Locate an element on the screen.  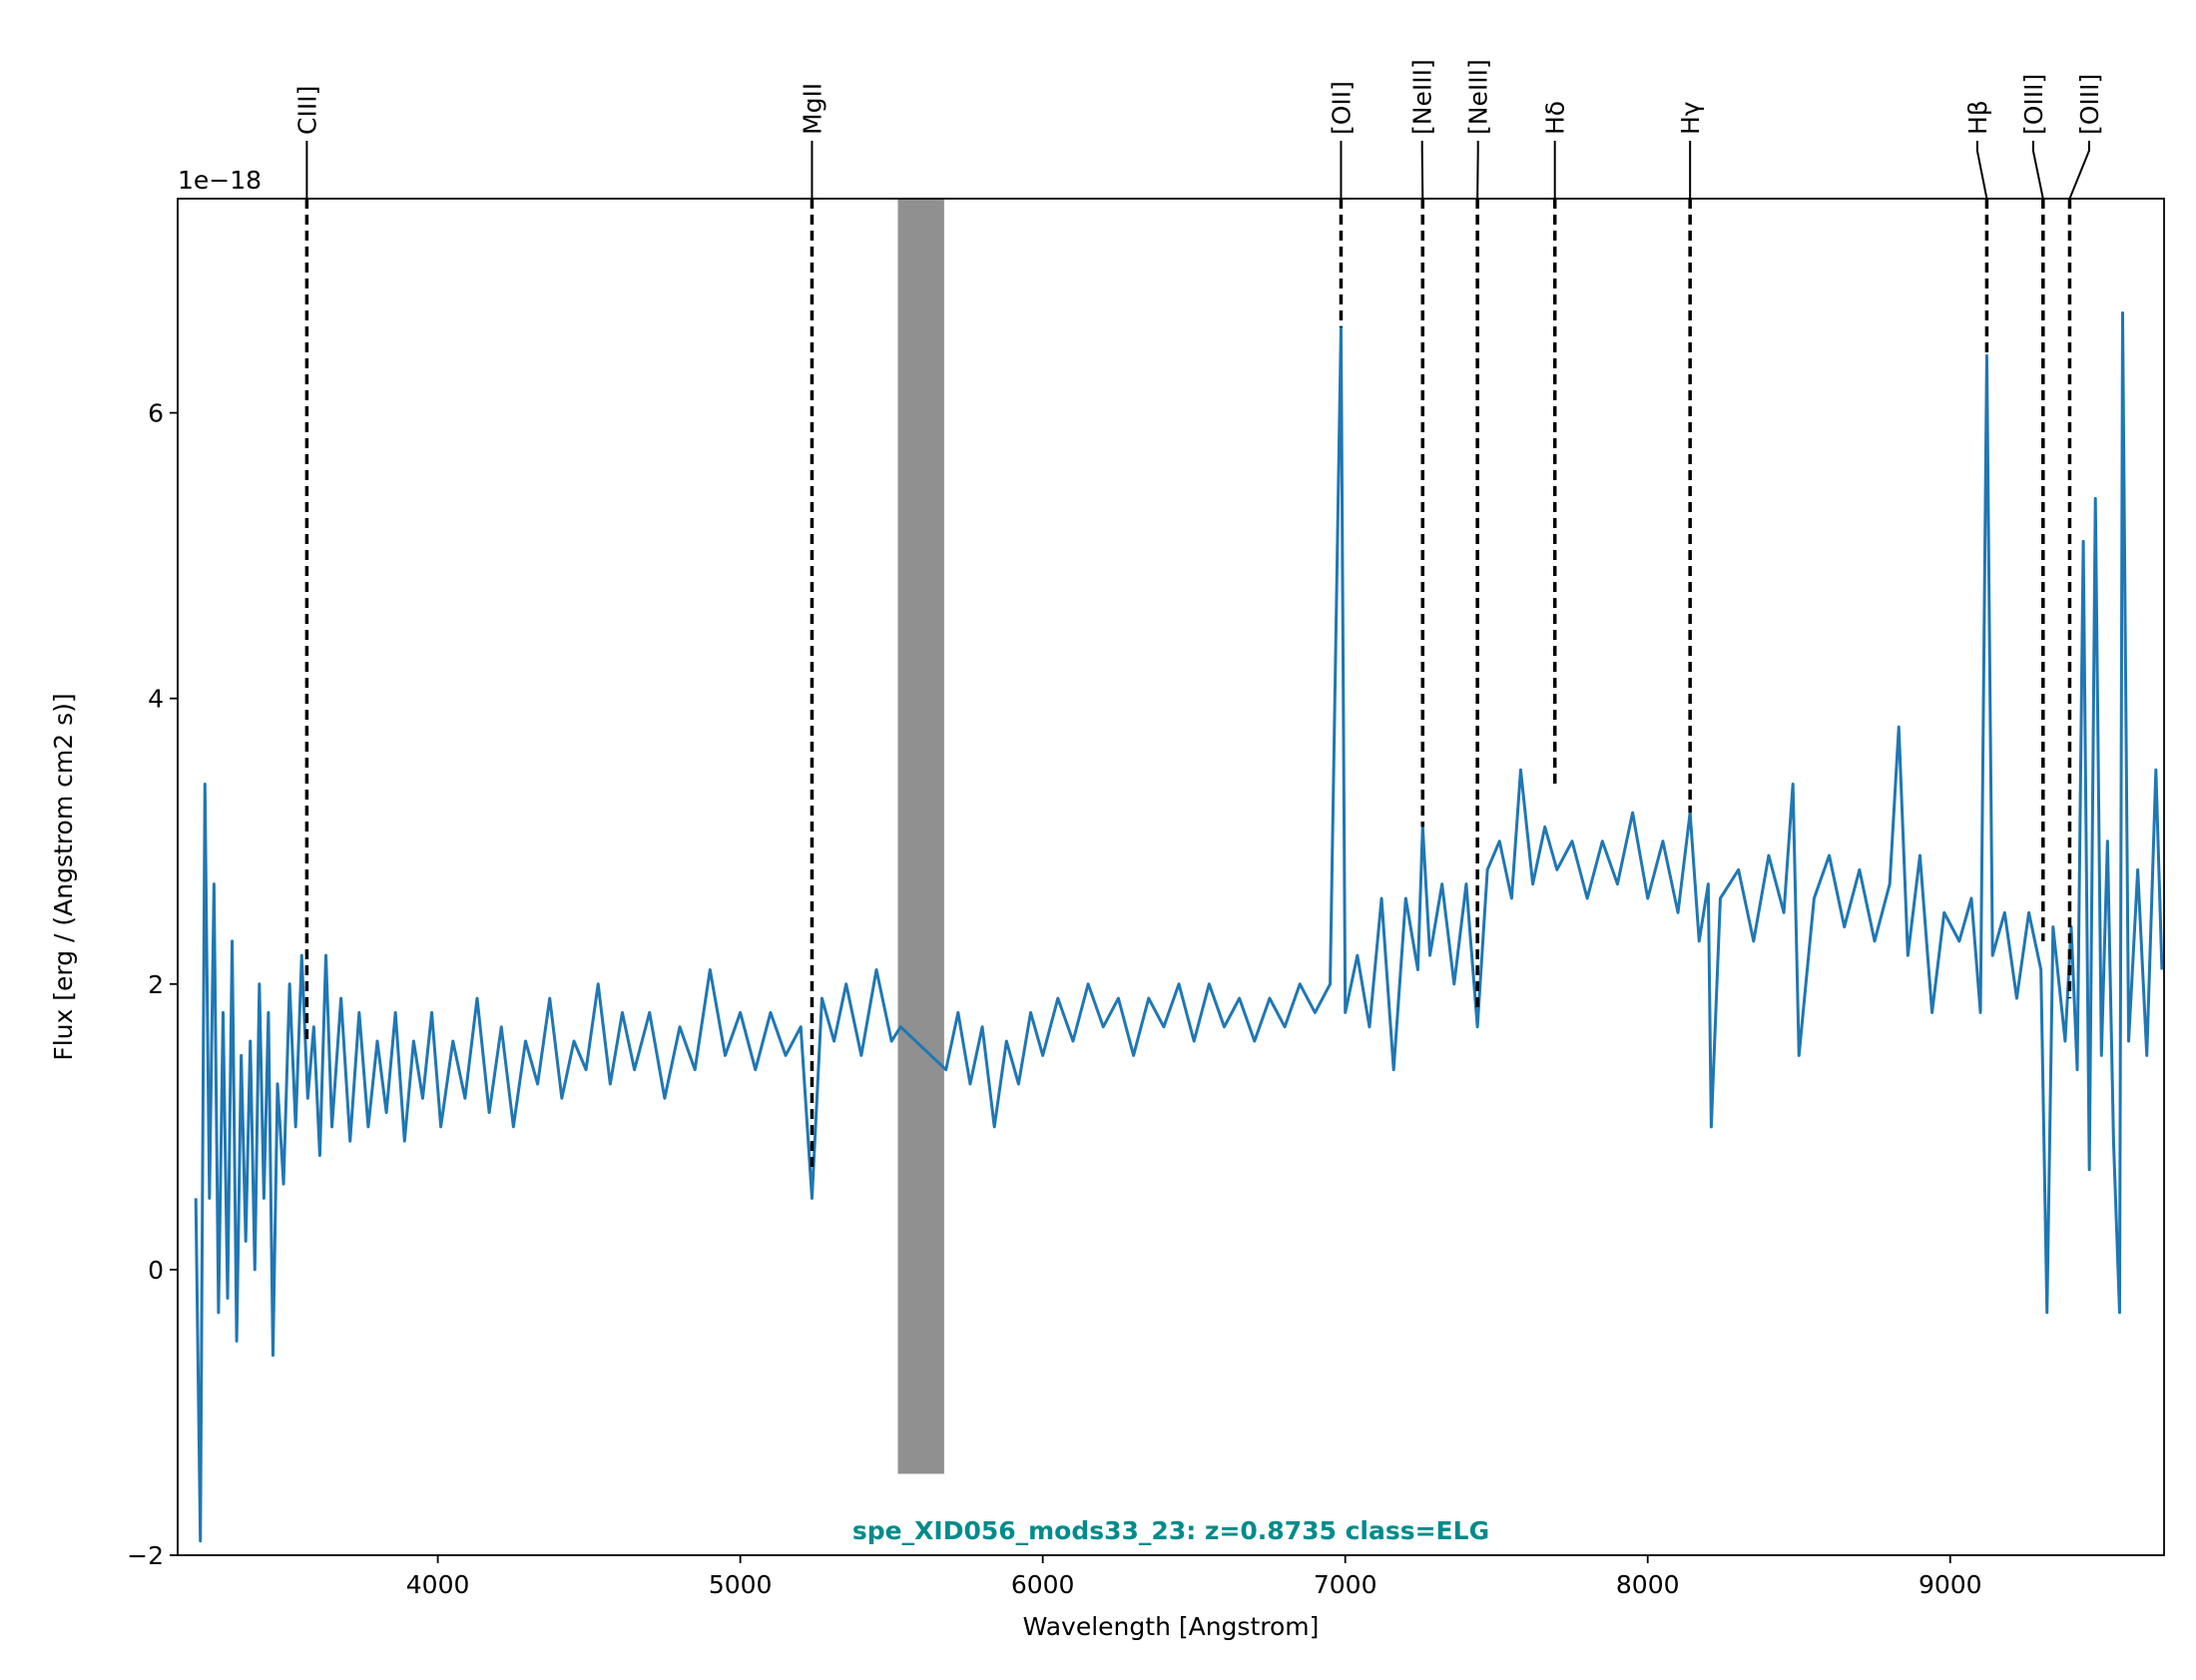
x-tick-label: 4000 is located at coordinates (438, 1584).